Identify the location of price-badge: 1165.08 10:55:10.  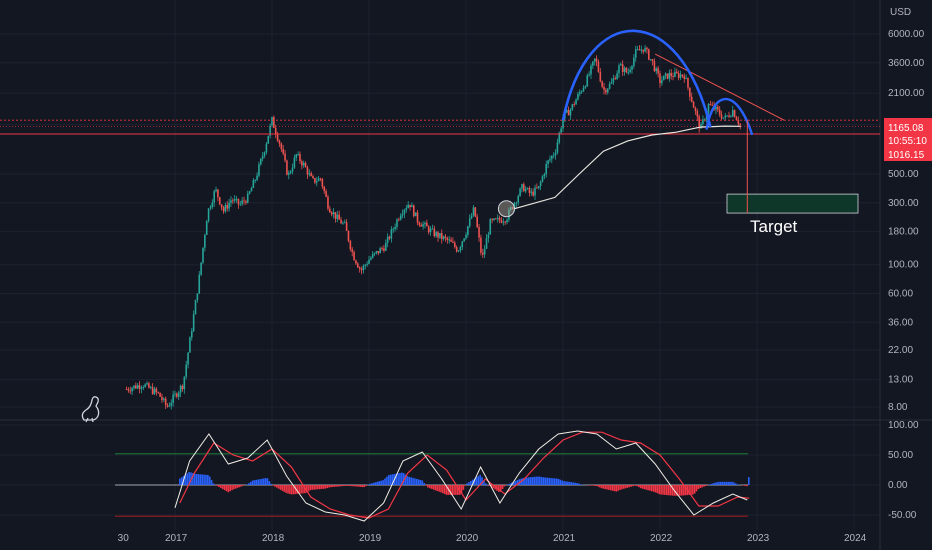
(908, 133).